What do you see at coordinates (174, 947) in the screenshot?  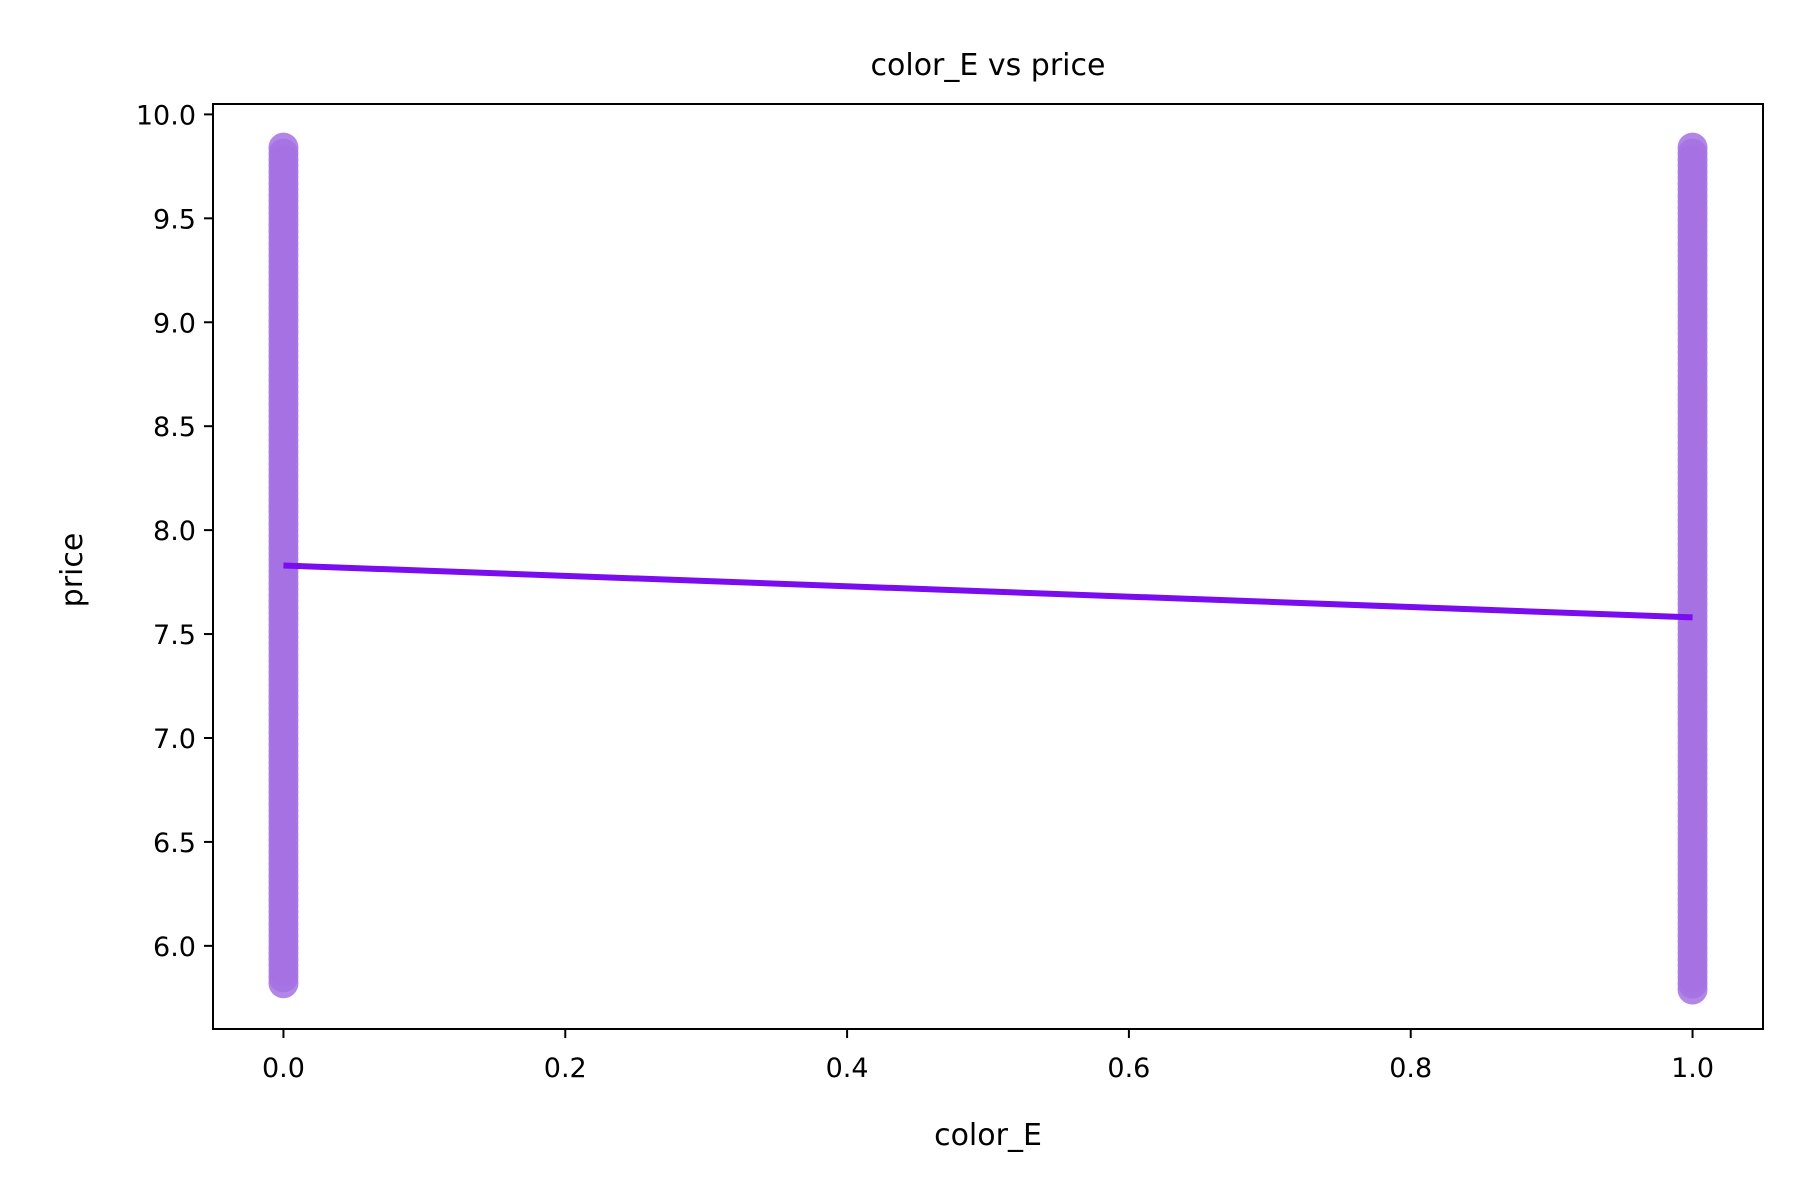 I see `y-tick-label: 6.0` at bounding box center [174, 947].